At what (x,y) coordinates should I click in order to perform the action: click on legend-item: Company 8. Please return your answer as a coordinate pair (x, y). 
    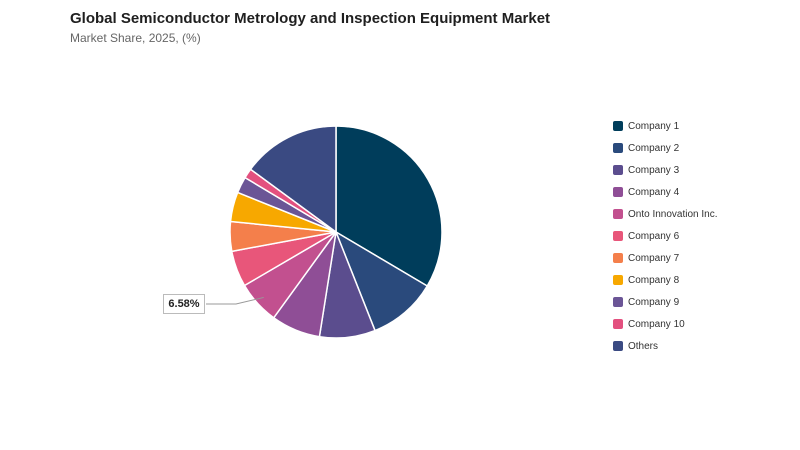
    Looking at the image, I should click on (665, 280).